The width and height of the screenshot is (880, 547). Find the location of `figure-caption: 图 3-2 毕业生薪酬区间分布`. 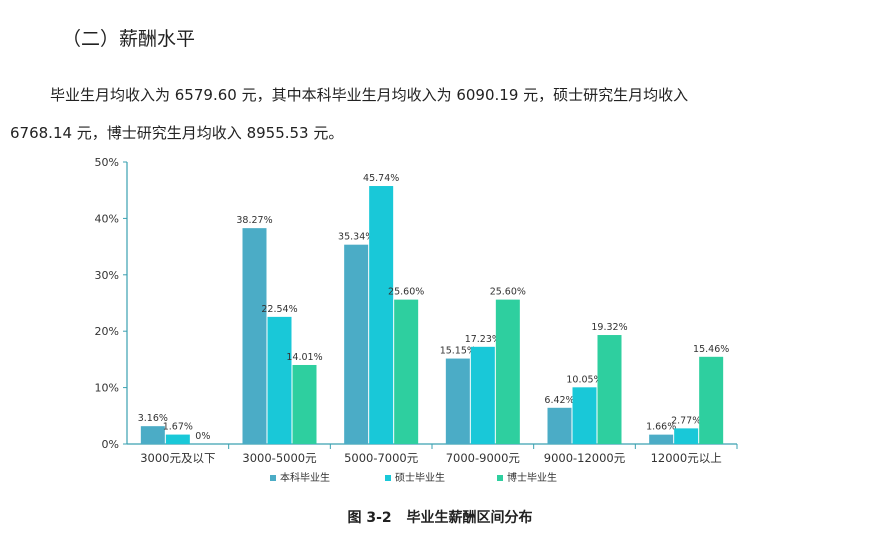

figure-caption: 图 3-2 毕业生薪酬区间分布 is located at coordinates (440, 517).